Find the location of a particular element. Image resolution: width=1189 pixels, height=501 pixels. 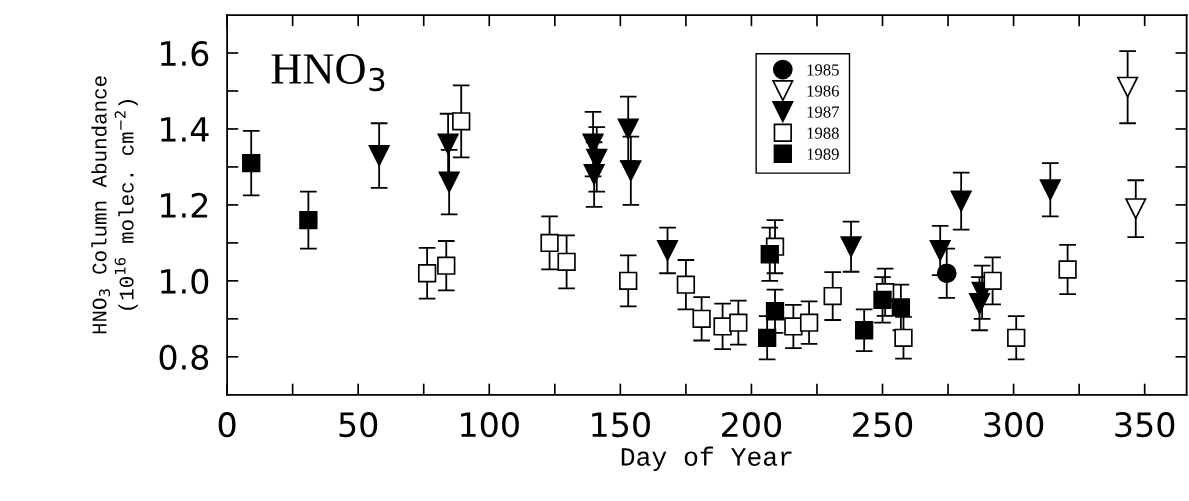

y-tick-label: 1.6 is located at coordinates (185, 53).